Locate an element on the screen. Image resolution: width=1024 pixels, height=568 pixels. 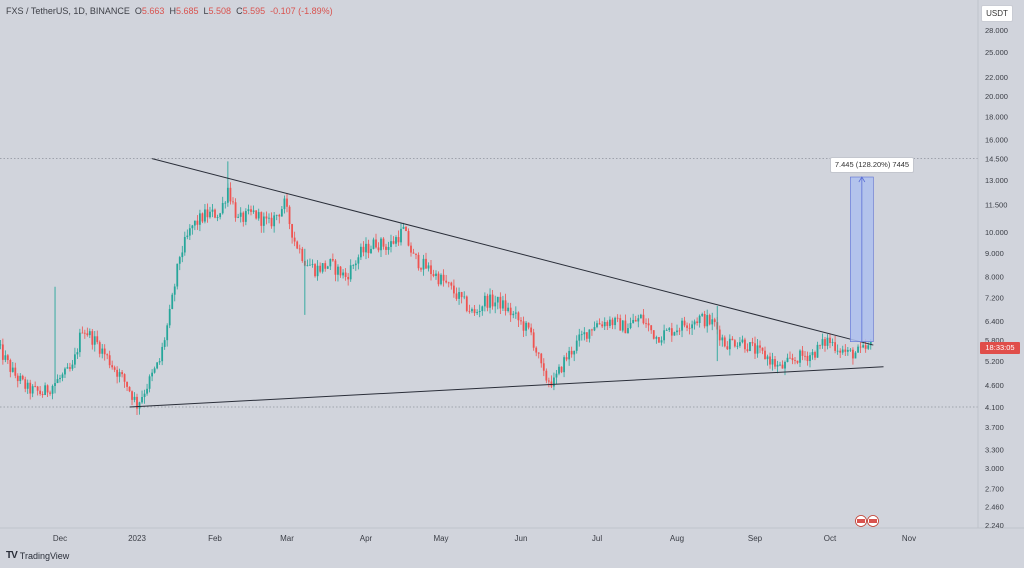
tradingview-logo: TV TradingView is located at coordinates (37, 555).